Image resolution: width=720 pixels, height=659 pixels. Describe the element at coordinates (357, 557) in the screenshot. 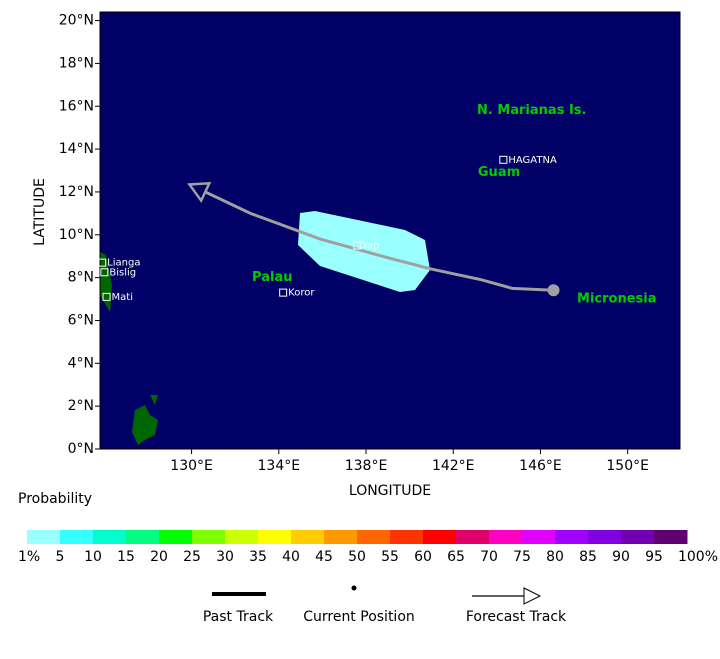

I see `legend-tick-label: 50` at that location.